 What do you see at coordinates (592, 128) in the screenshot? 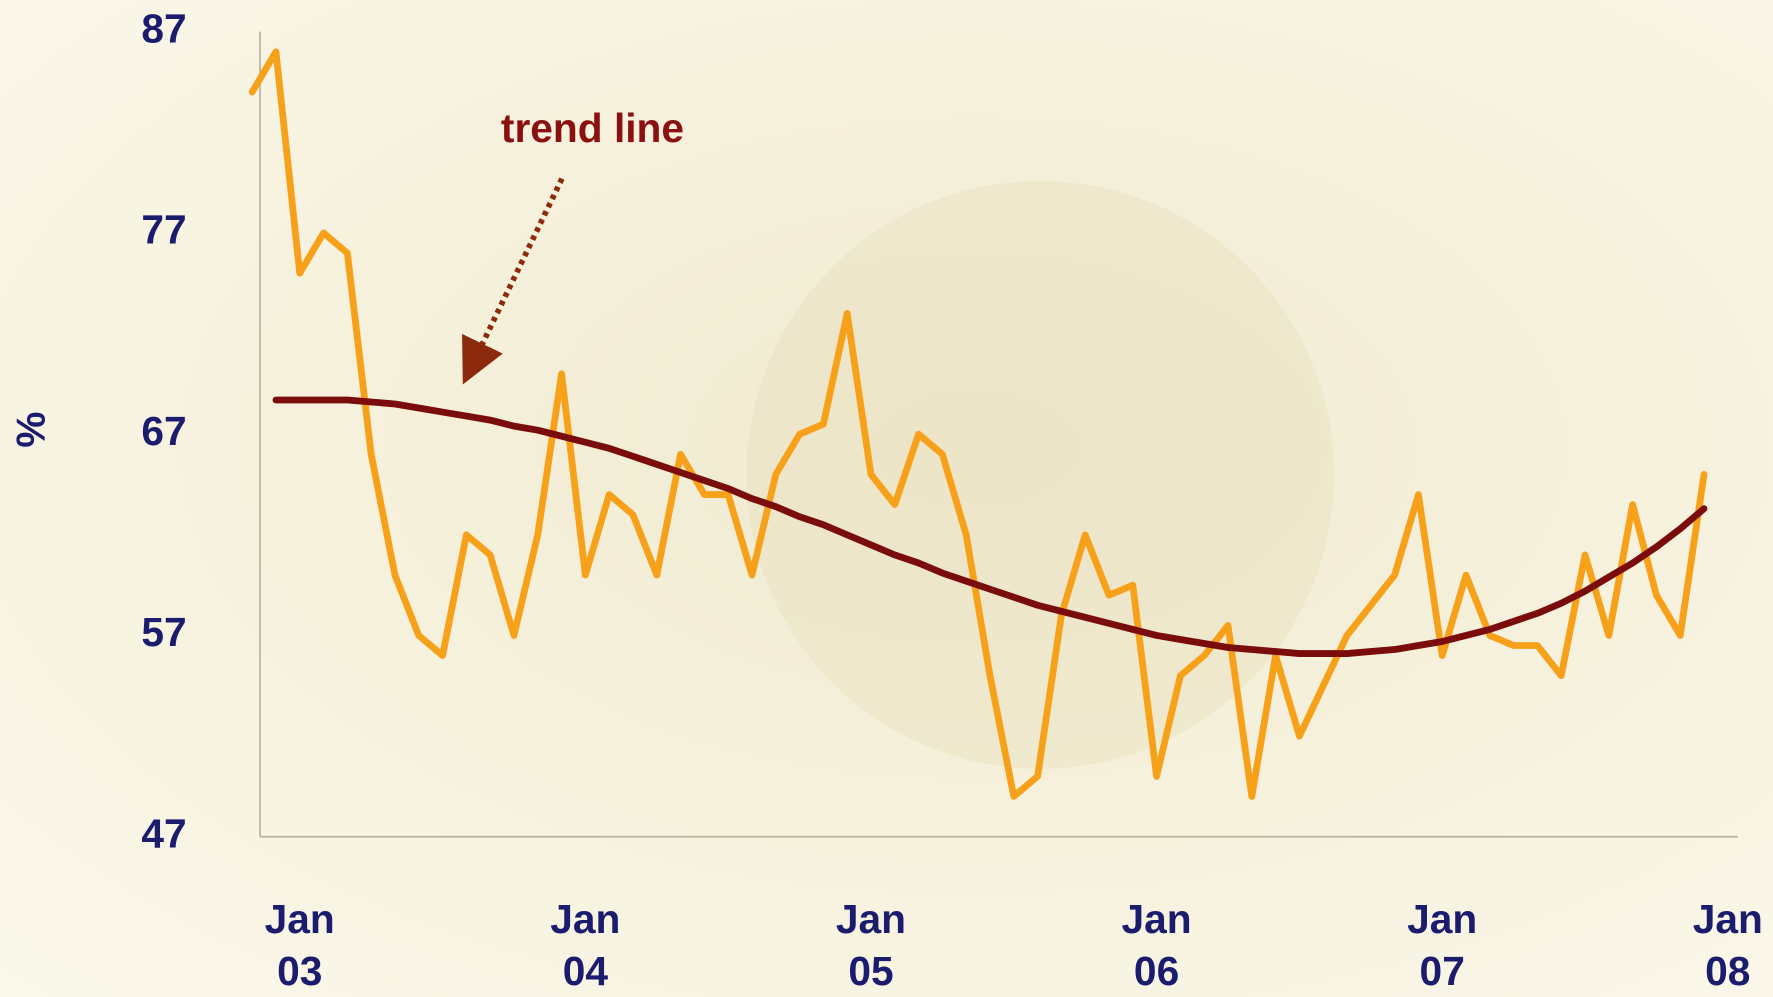
I see `annotation: trend line` at bounding box center [592, 128].